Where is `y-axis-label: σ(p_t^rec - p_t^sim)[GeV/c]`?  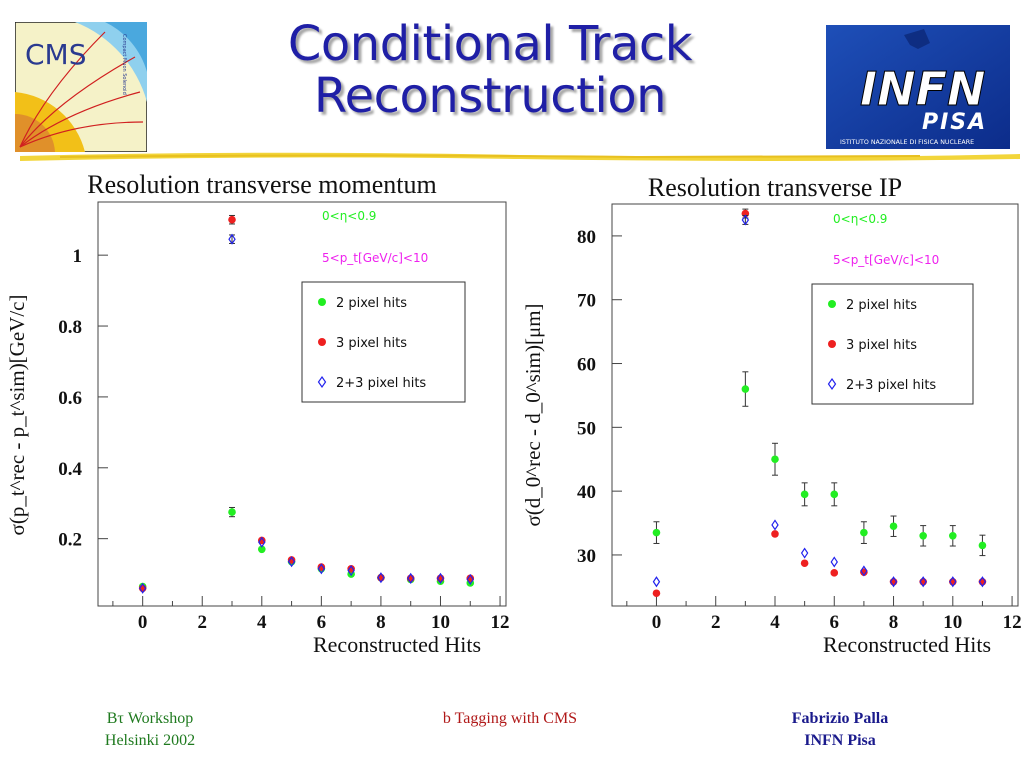 y-axis-label: σ(p_t^rec - p_t^sim)[GeV/c] is located at coordinates (17, 415).